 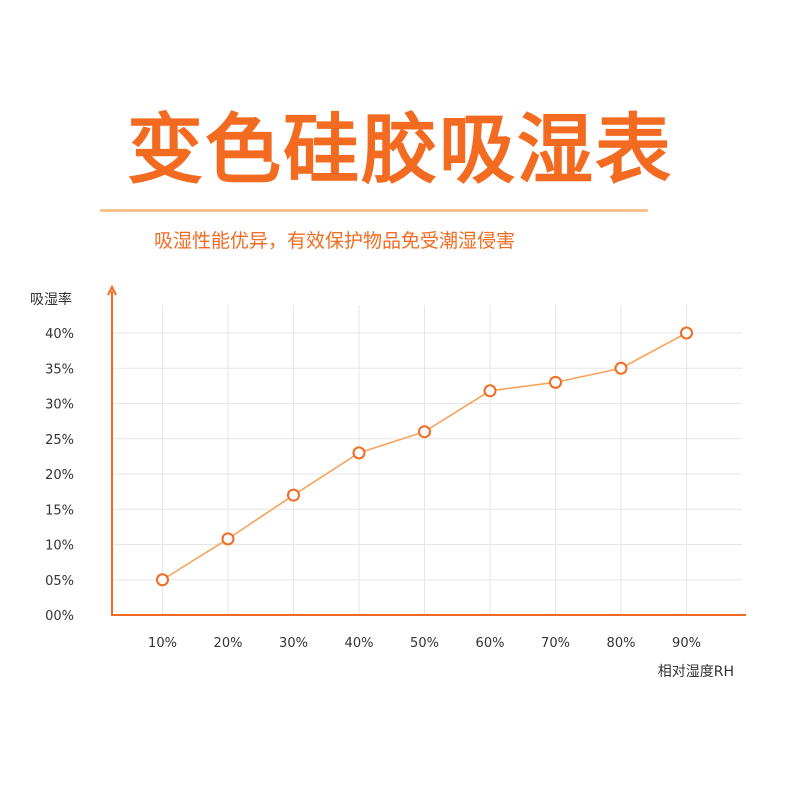 I want to click on page-subtitle: 吸湿性能优异，有效保护物品免受潮湿侵害, so click(x=335, y=241).